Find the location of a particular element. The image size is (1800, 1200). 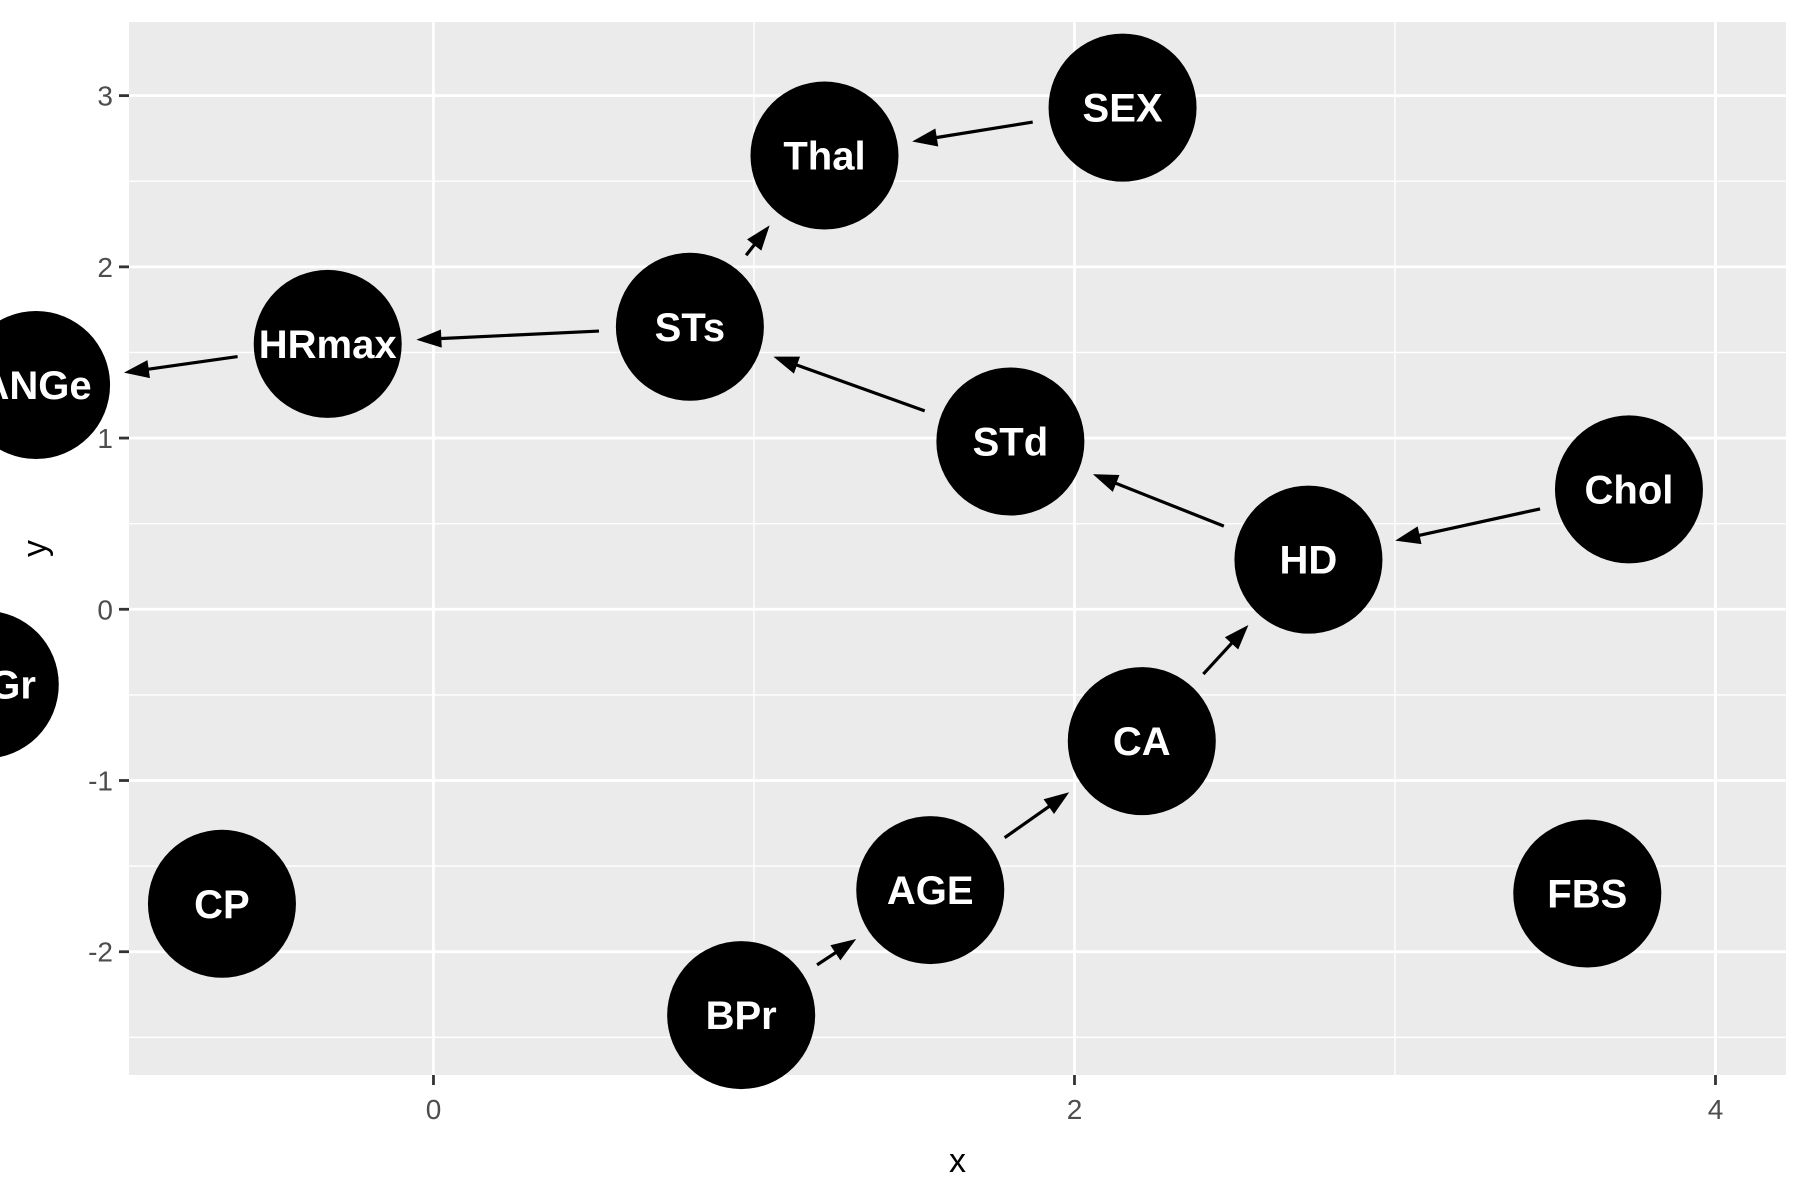

node-label: FBS is located at coordinates (1587, 895).